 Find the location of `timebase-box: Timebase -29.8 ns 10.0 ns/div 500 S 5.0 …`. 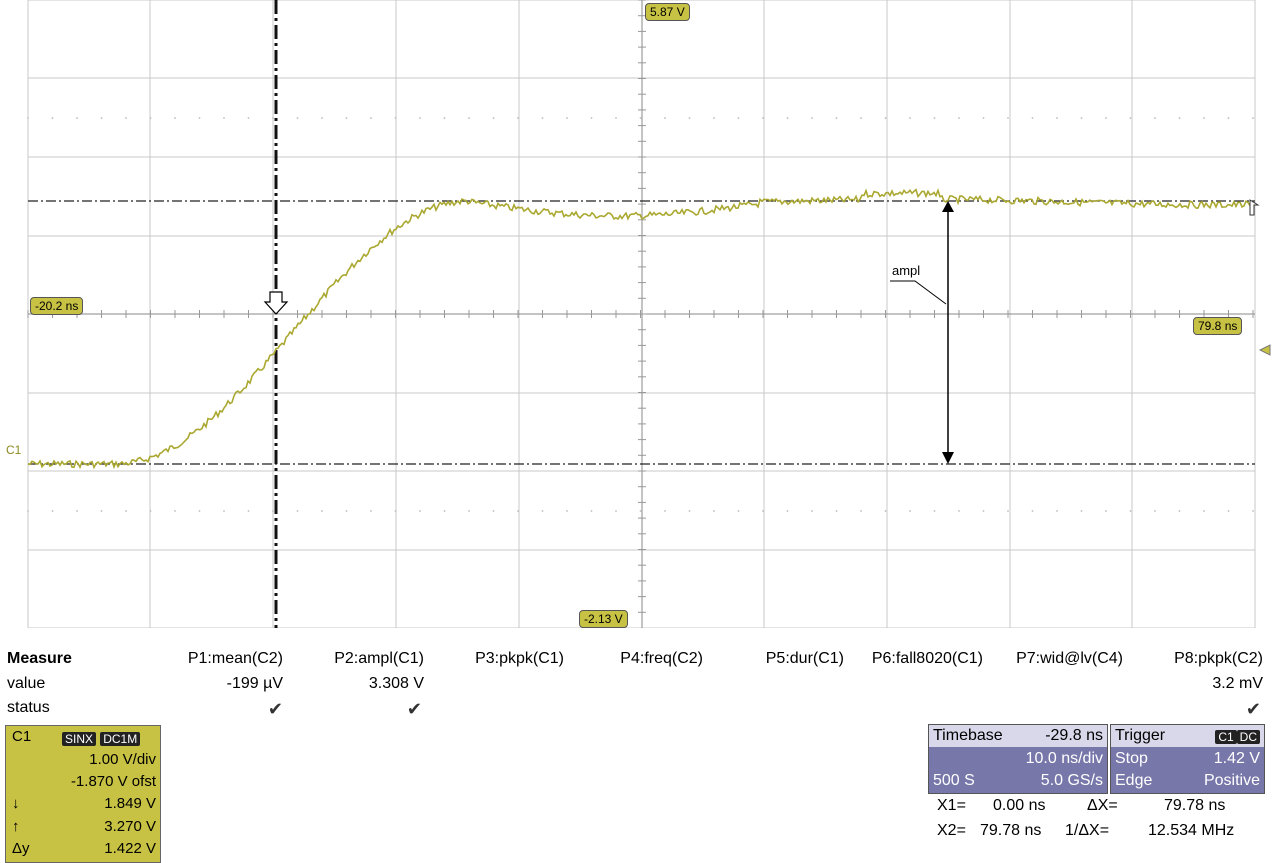

timebase-box: Timebase -29.8 ns 10.0 ns/div 500 S 5.0 … is located at coordinates (1018, 759).